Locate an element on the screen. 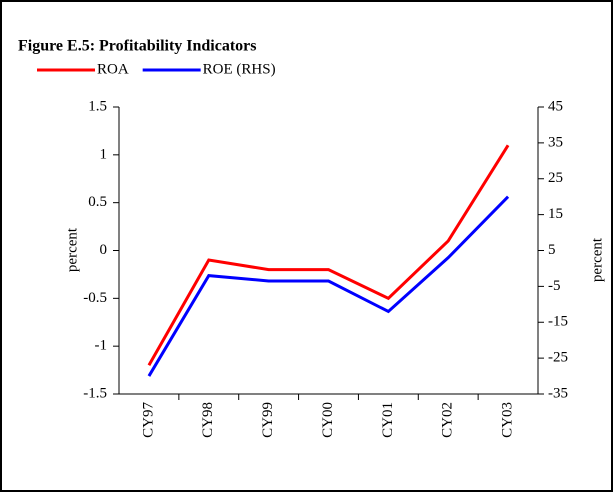 The height and width of the screenshot is (493, 614). y-tick-label: -0.5 is located at coordinates (95, 298).